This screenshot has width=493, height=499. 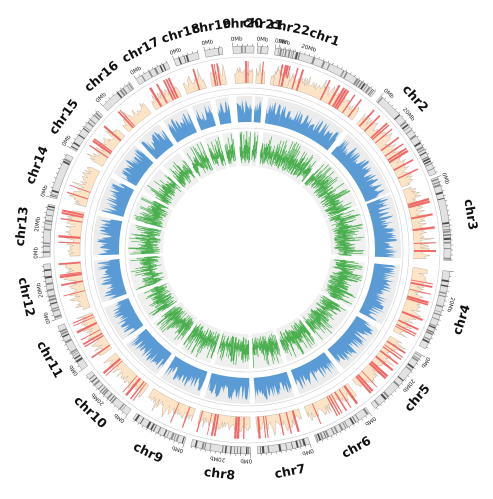 What do you see at coordinates (152, 211) in the screenshot?
I see `track3-chr14` at bounding box center [152, 211].